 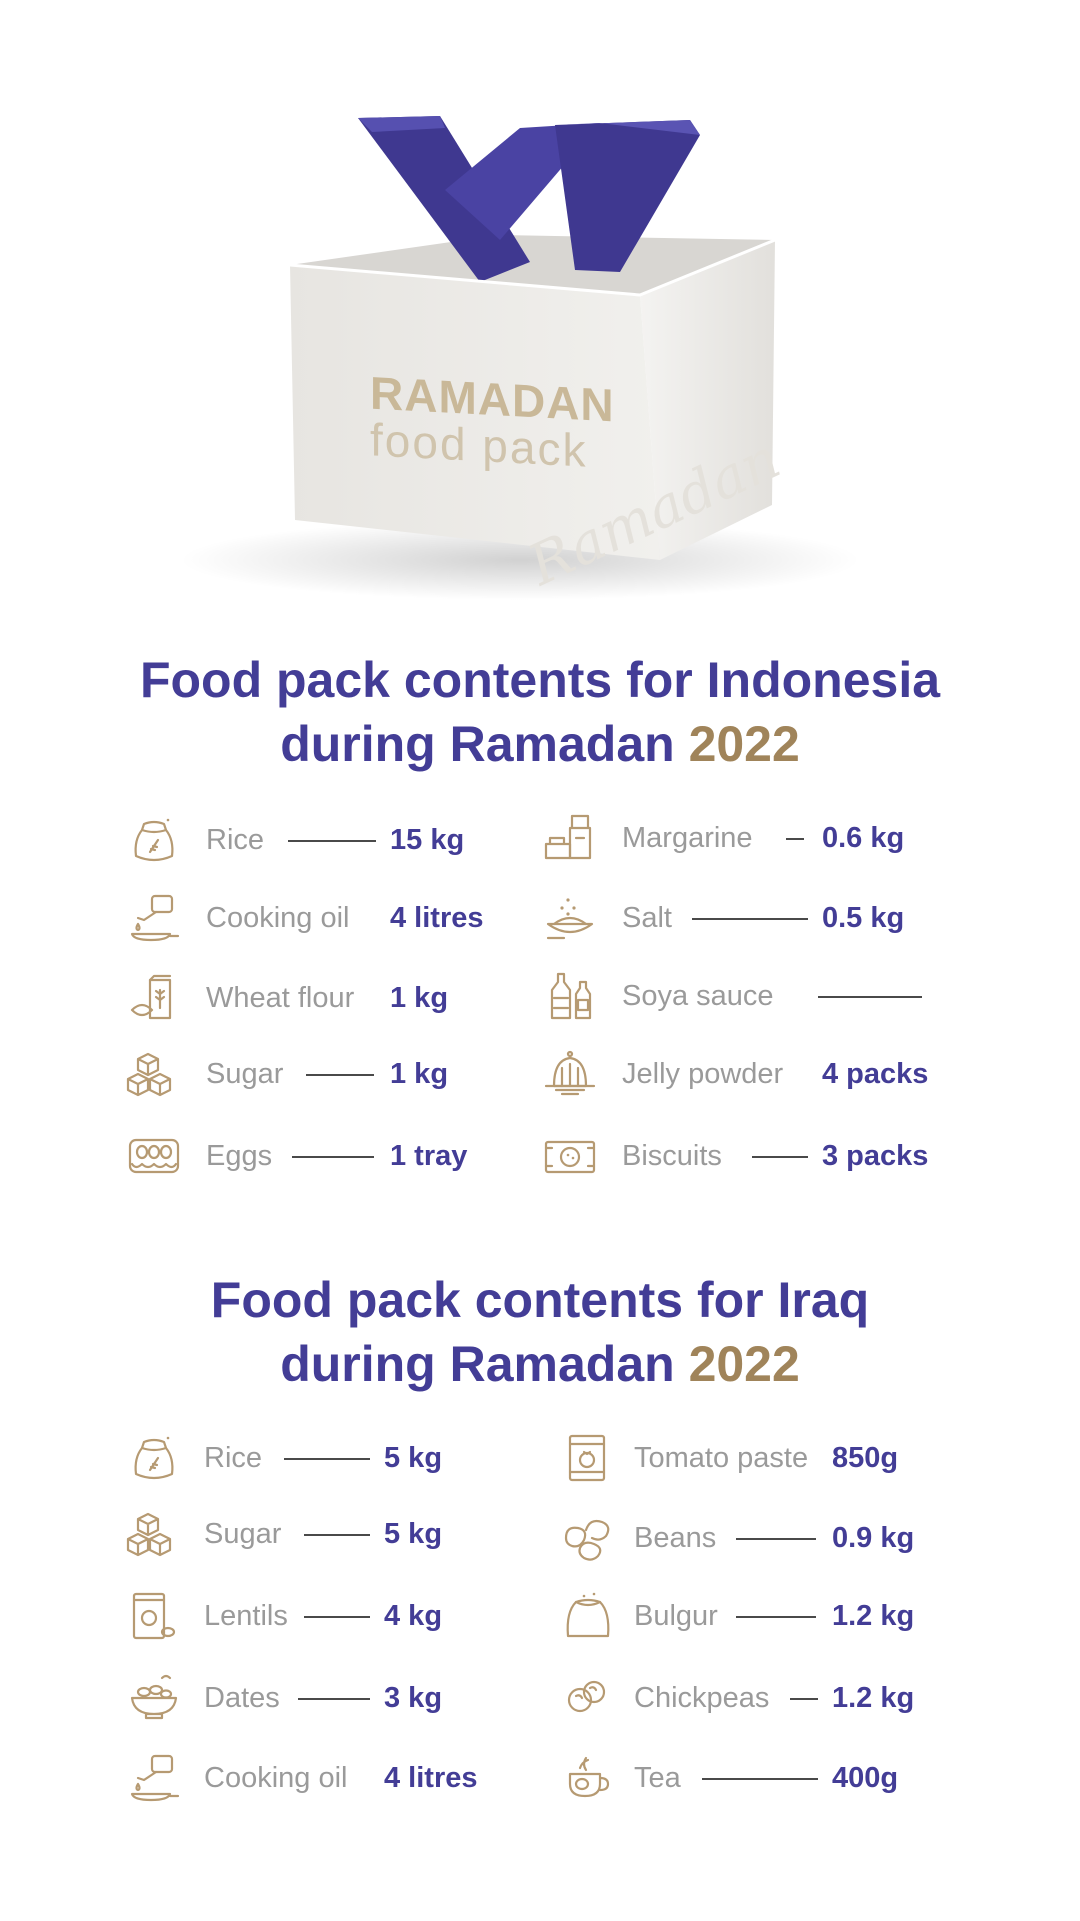 I want to click on list-item: Jelly powder 4 packs, so click(x=540, y=1074).